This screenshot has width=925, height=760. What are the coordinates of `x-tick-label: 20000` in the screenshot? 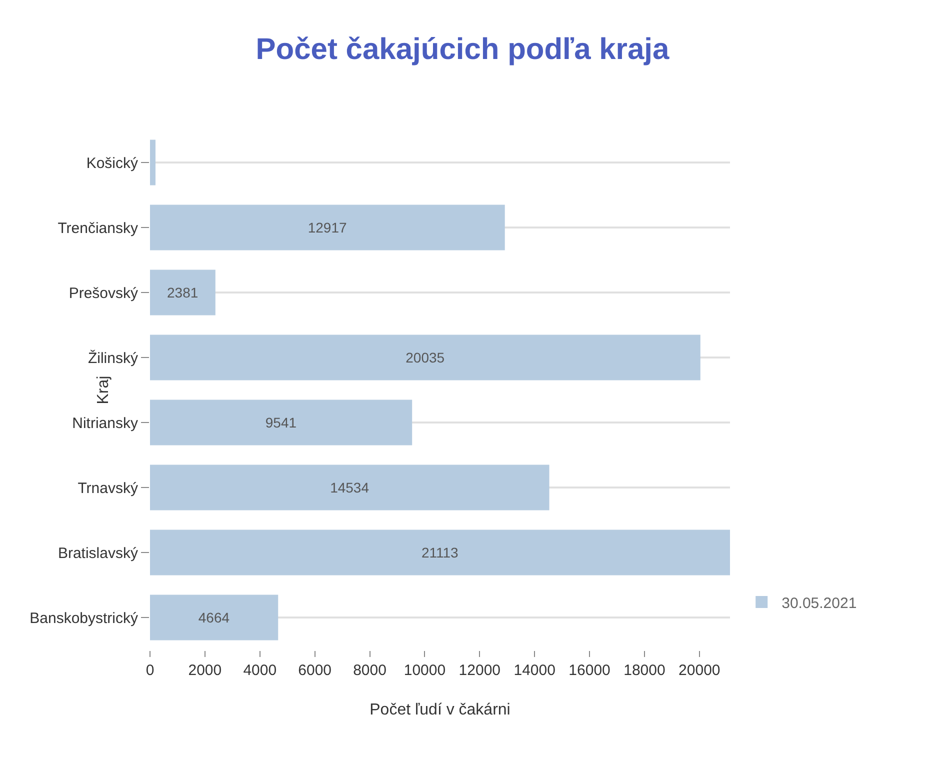 It's located at (699, 670).